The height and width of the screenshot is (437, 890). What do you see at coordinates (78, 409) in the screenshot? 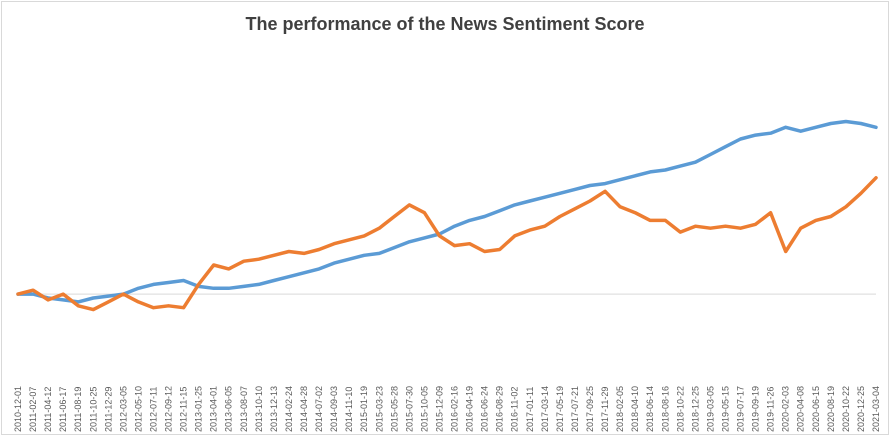
I see `x-tick-label: 2011-08-19` at bounding box center [78, 409].